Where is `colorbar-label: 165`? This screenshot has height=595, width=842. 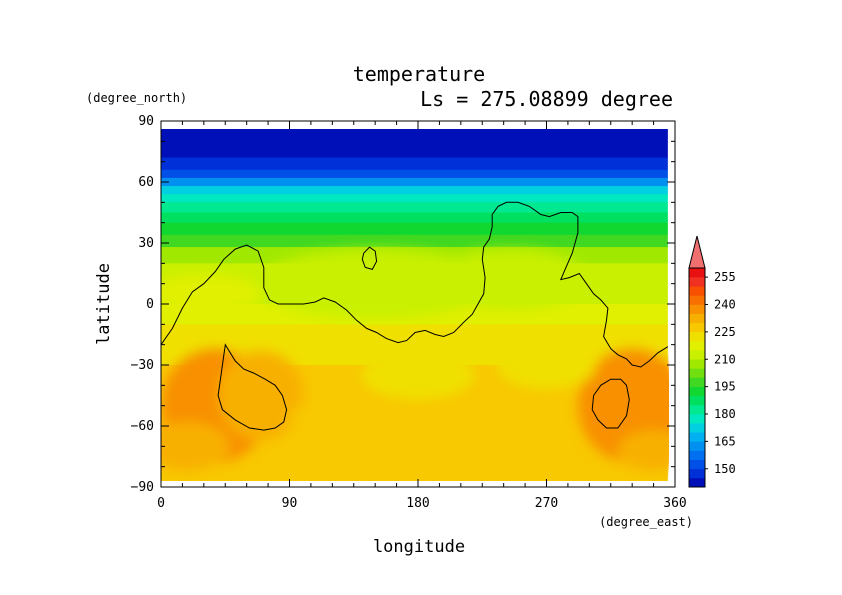
colorbar-label: 165 is located at coordinates (725, 441).